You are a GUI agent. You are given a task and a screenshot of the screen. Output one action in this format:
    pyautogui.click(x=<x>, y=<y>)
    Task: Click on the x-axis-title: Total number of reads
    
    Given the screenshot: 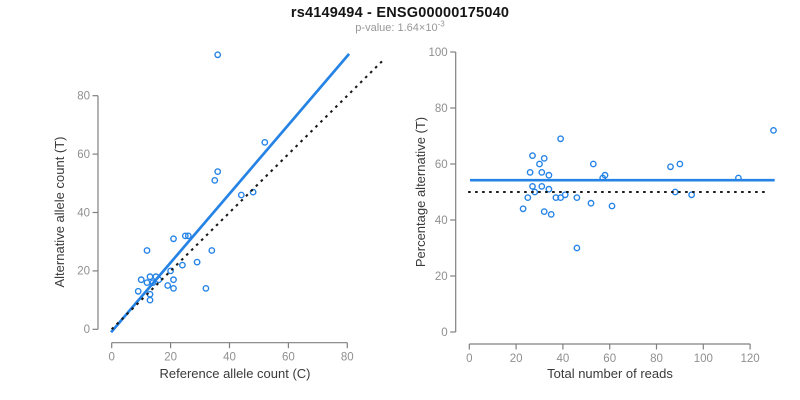 What is the action you would take?
    pyautogui.click(x=610, y=373)
    